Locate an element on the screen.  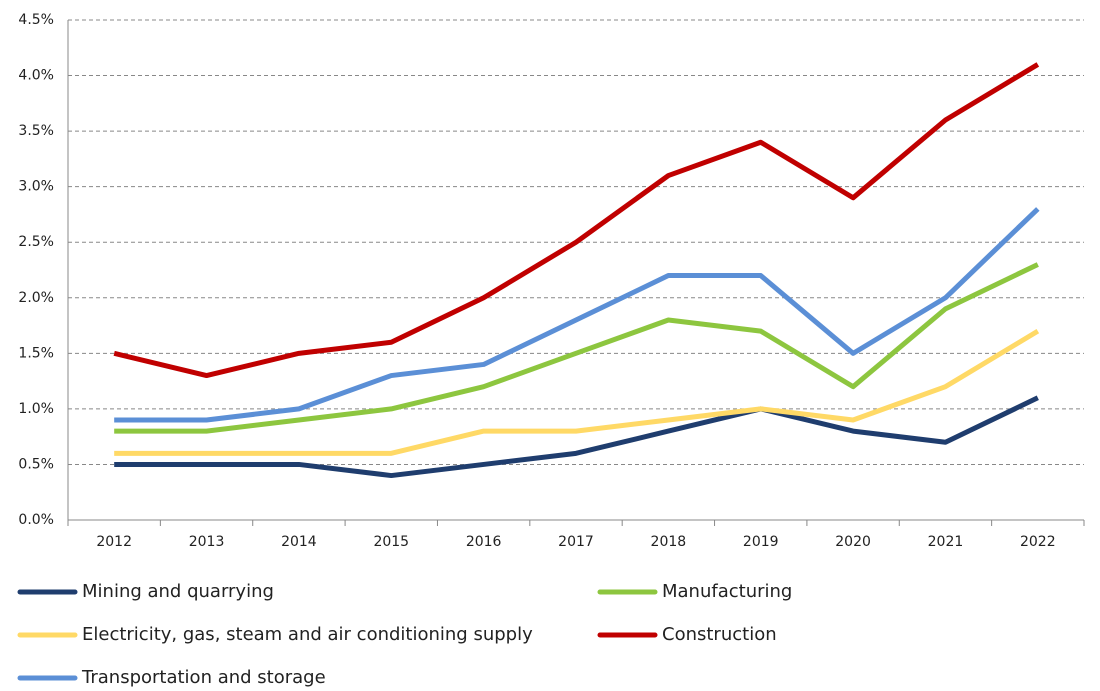
x-tick-label: 2015 is located at coordinates (391, 542).